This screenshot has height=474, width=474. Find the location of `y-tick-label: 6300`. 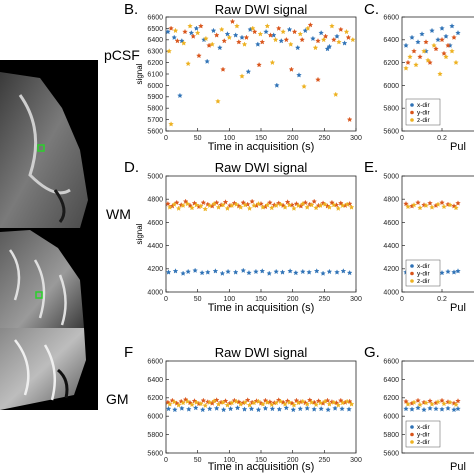

y-tick-label: 6300 is located at coordinates (155, 52).